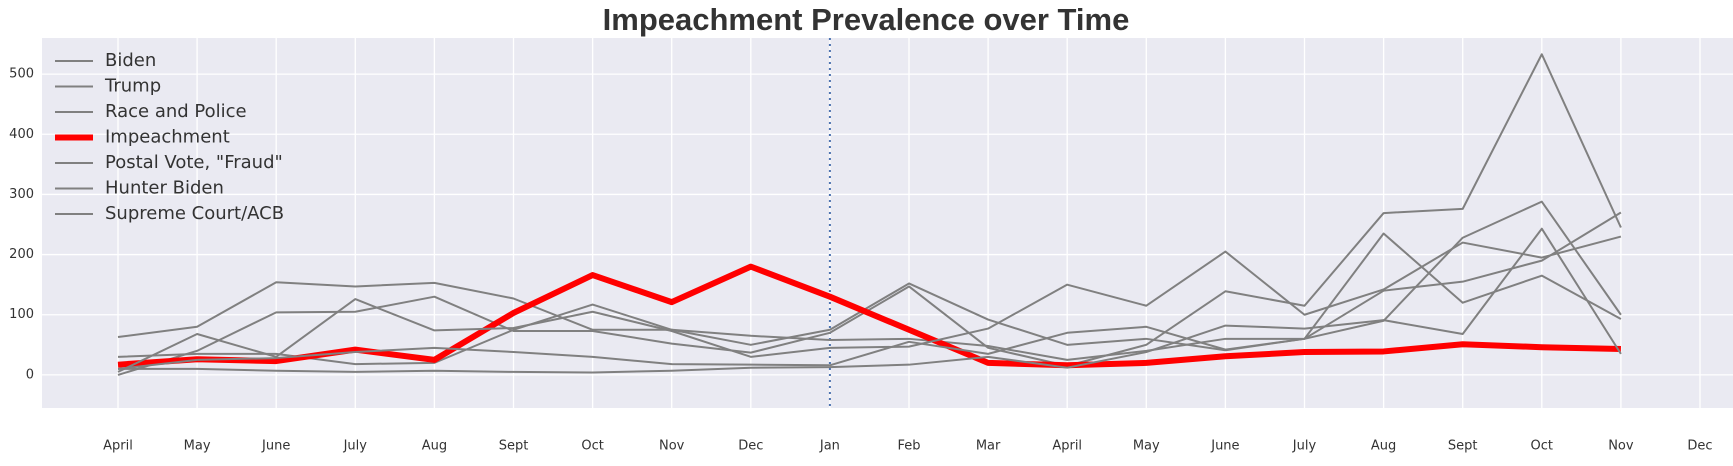 The width and height of the screenshot is (1733, 466). What do you see at coordinates (130, 60) in the screenshot?
I see `legend-label: Biden` at bounding box center [130, 60].